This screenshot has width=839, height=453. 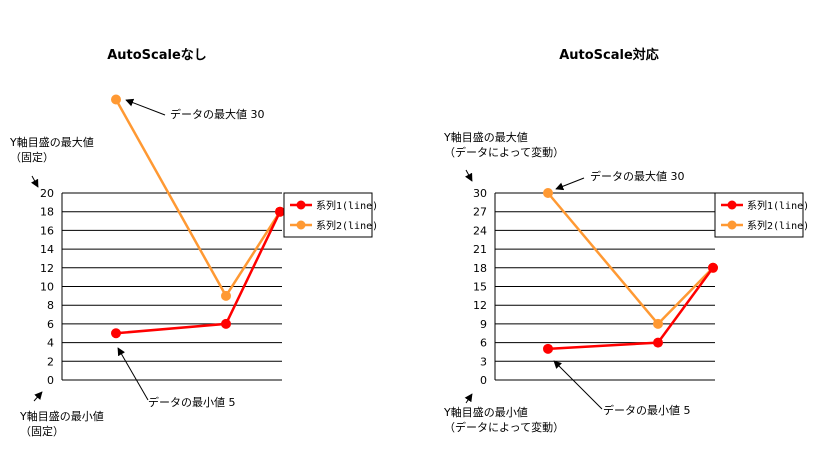 What do you see at coordinates (480, 287) in the screenshot?
I see `y-tick-label: 15` at bounding box center [480, 287].